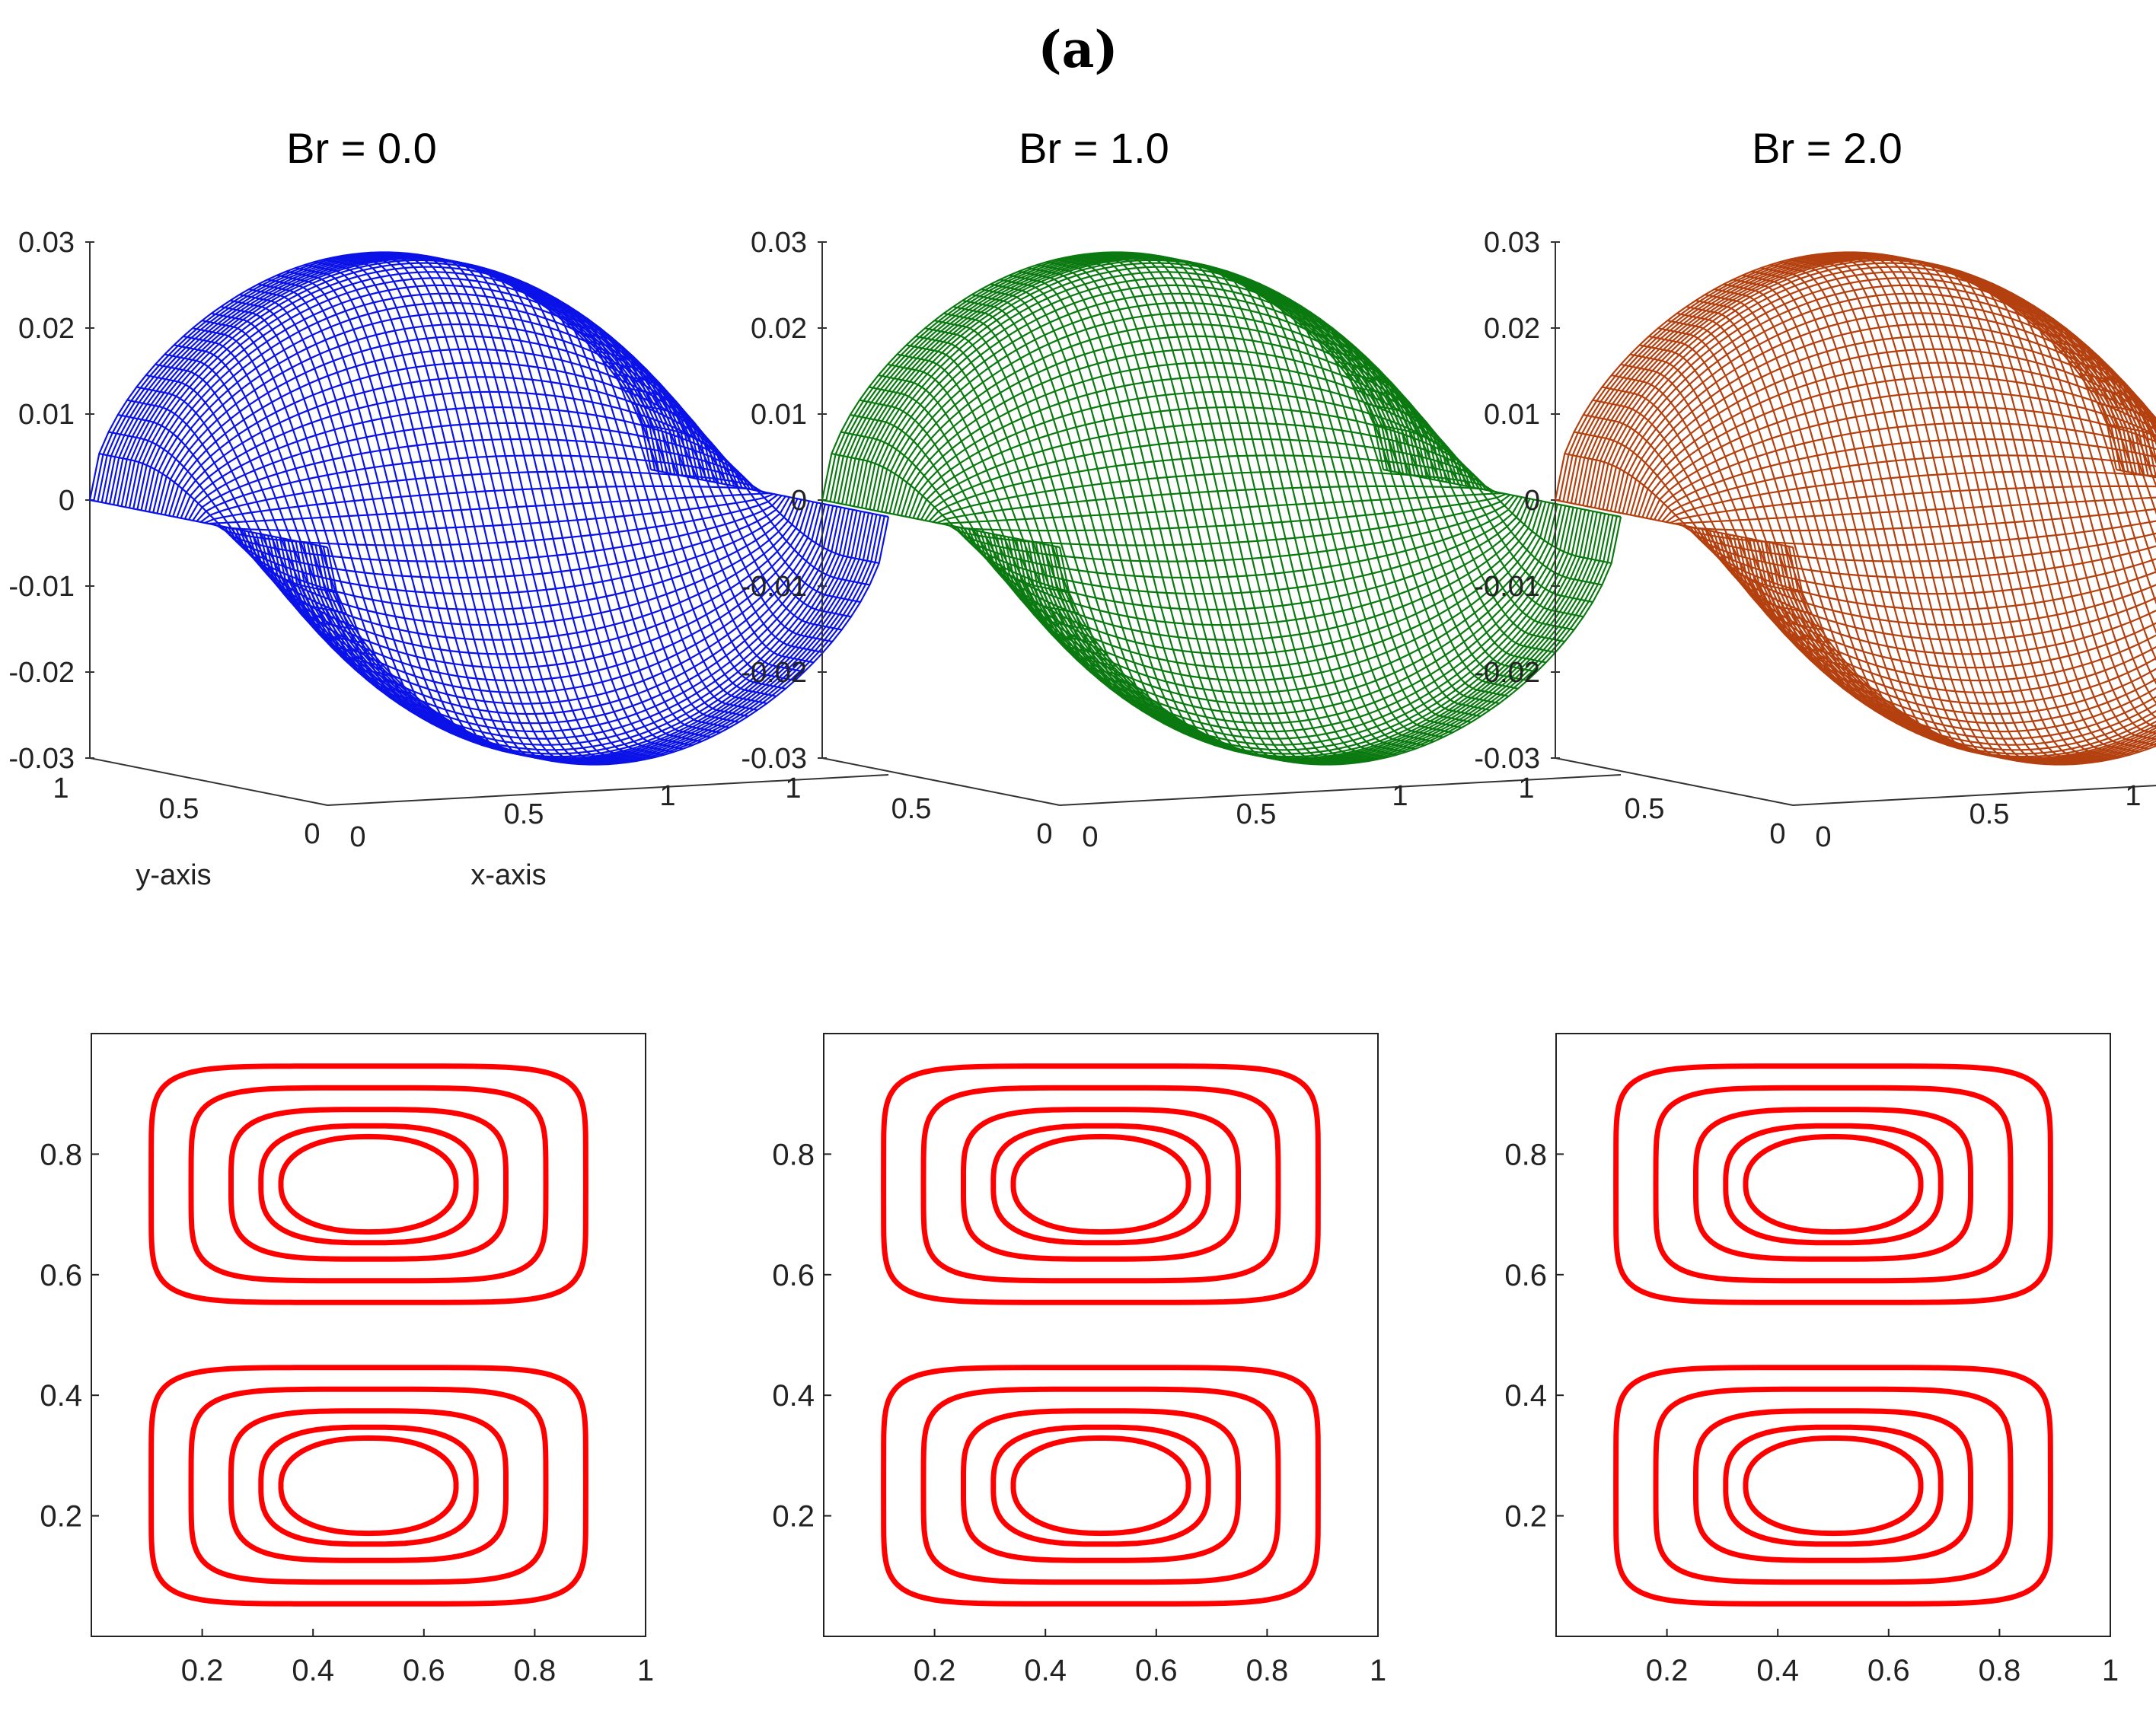 Image resolution: width=2156 pixels, height=1714 pixels. What do you see at coordinates (1989, 814) in the screenshot?
I see `x-tick-label: 0.5` at bounding box center [1989, 814].